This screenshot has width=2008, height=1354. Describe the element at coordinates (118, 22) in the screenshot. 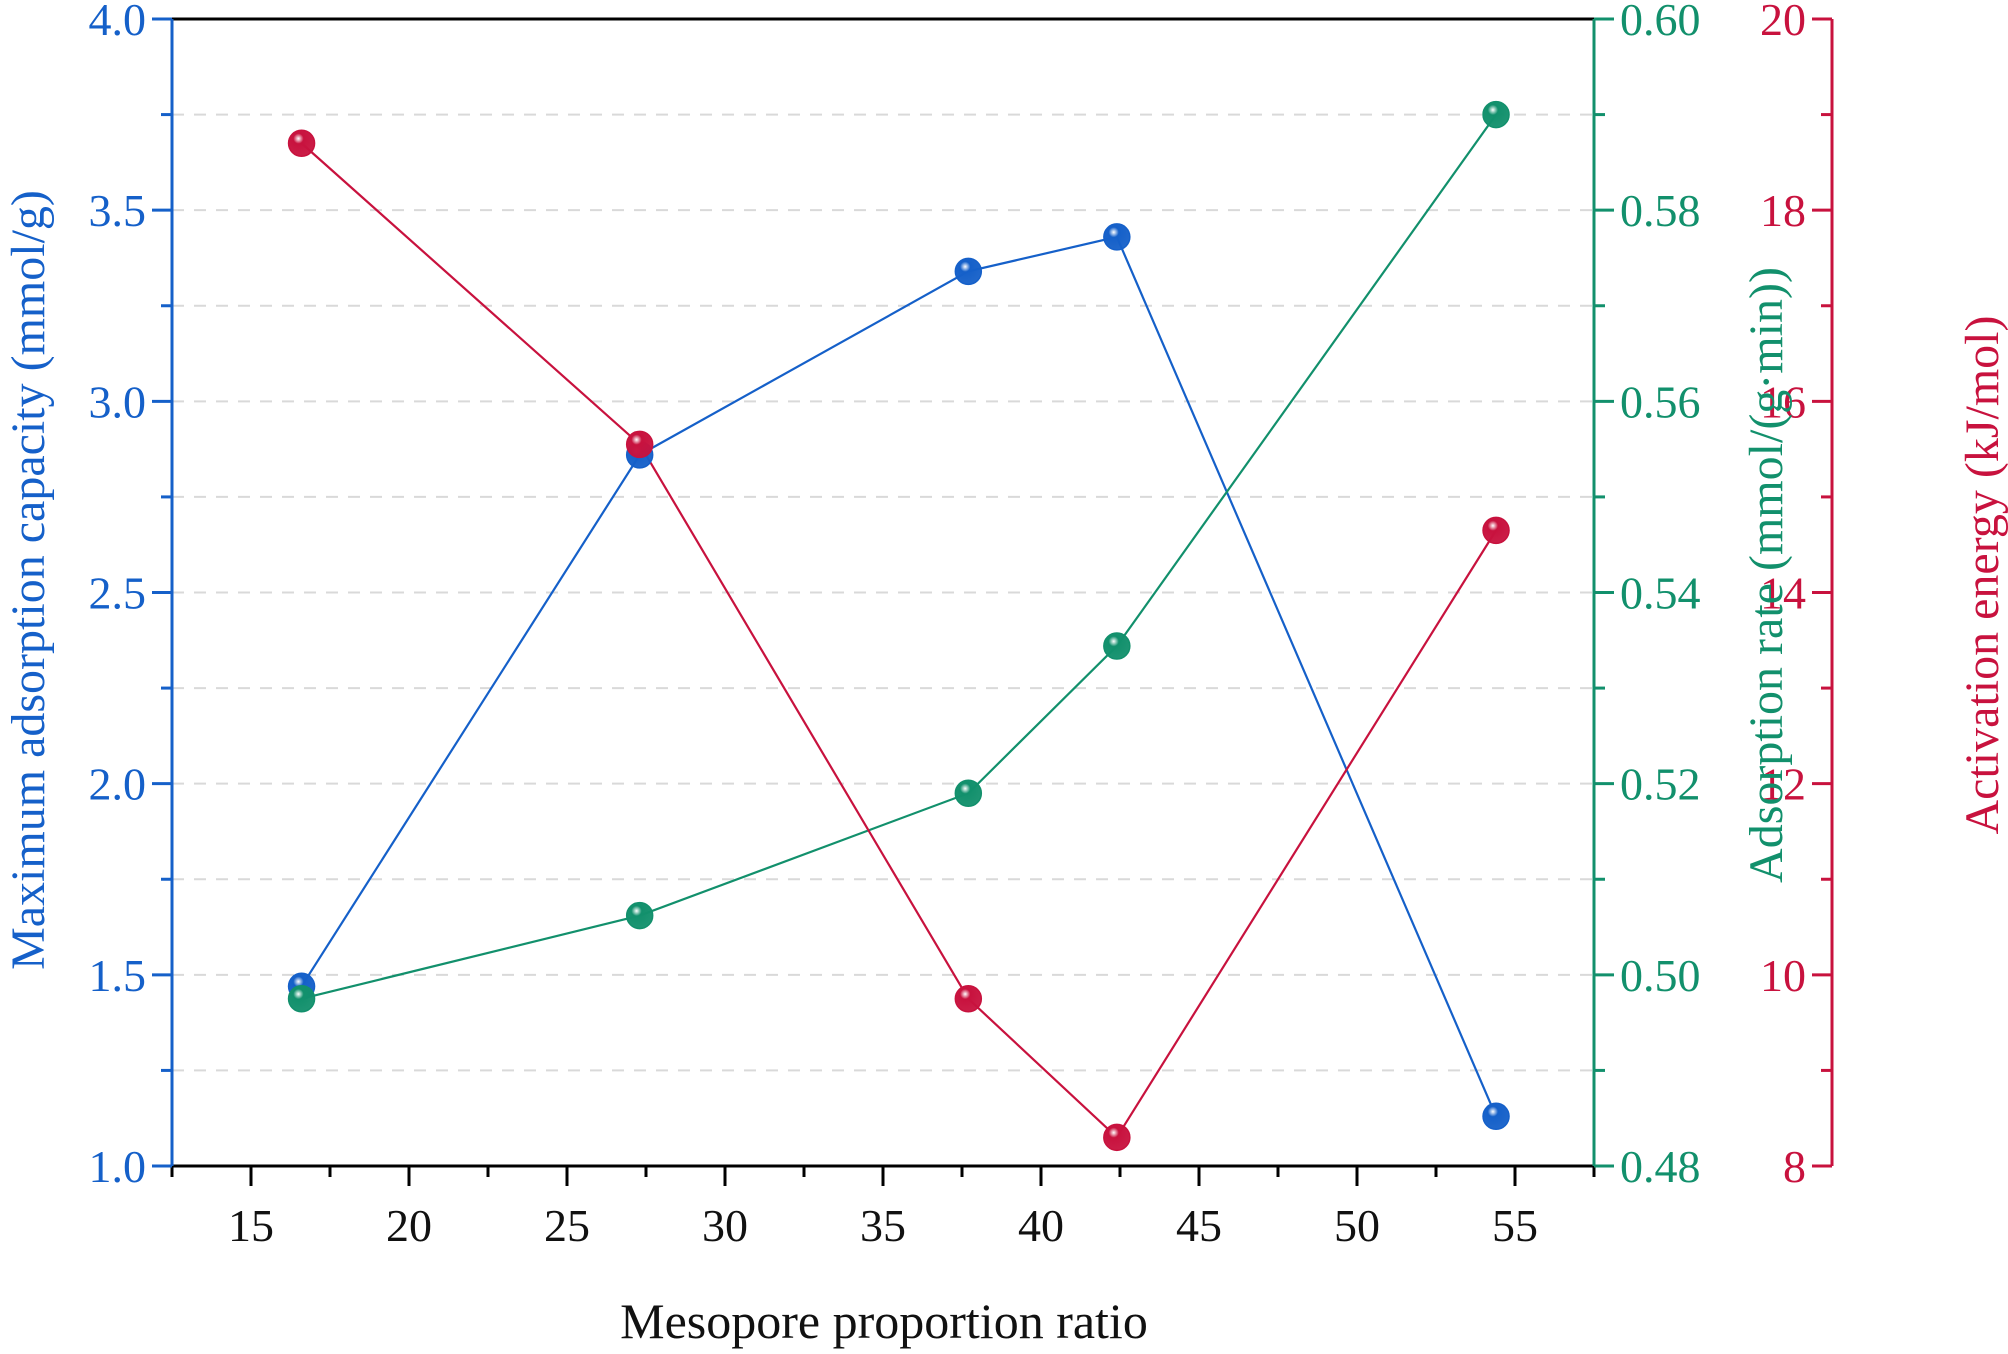

I see `y-tick-label: 4.0` at that location.